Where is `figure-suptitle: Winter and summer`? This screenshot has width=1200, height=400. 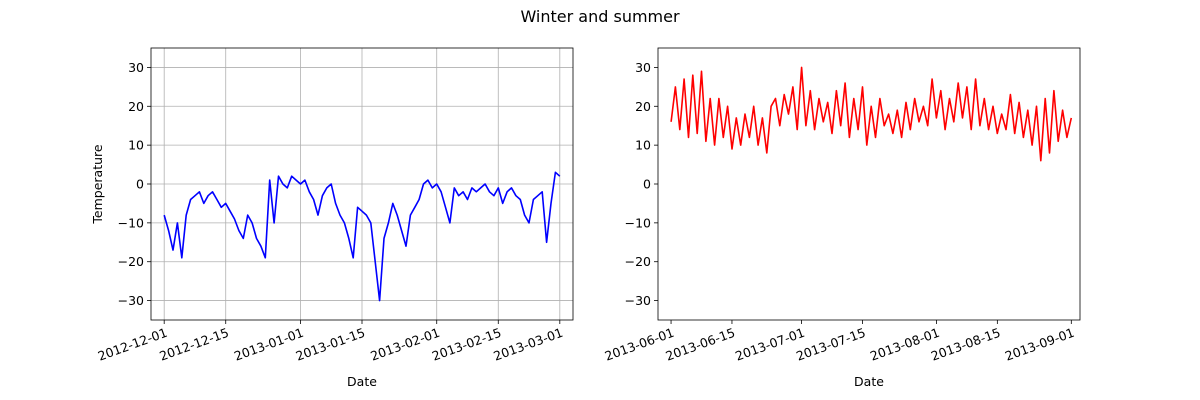
figure-suptitle: Winter and summer is located at coordinates (600, 16).